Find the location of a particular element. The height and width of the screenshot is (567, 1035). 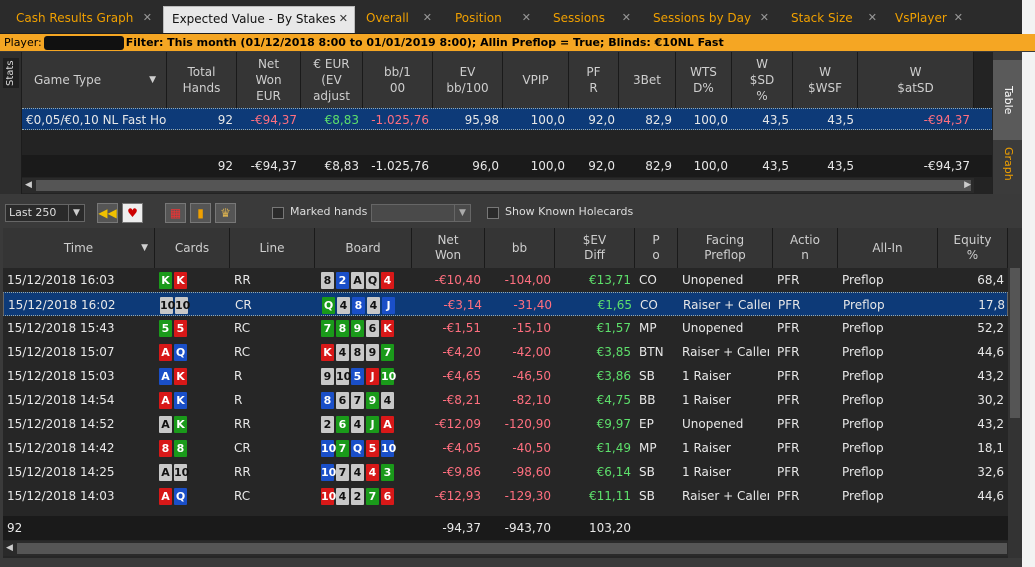

hand-range-select: Last 250 ▼ is located at coordinates (45, 213).